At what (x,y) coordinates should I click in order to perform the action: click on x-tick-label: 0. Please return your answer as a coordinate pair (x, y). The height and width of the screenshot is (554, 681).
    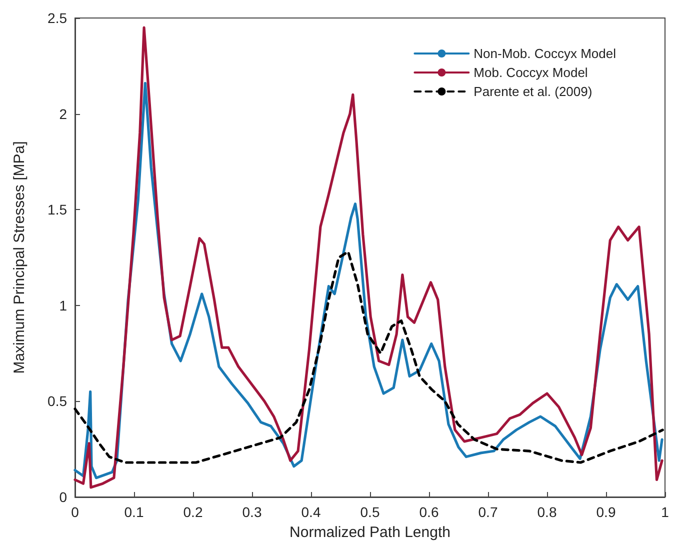
    Looking at the image, I should click on (75, 512).